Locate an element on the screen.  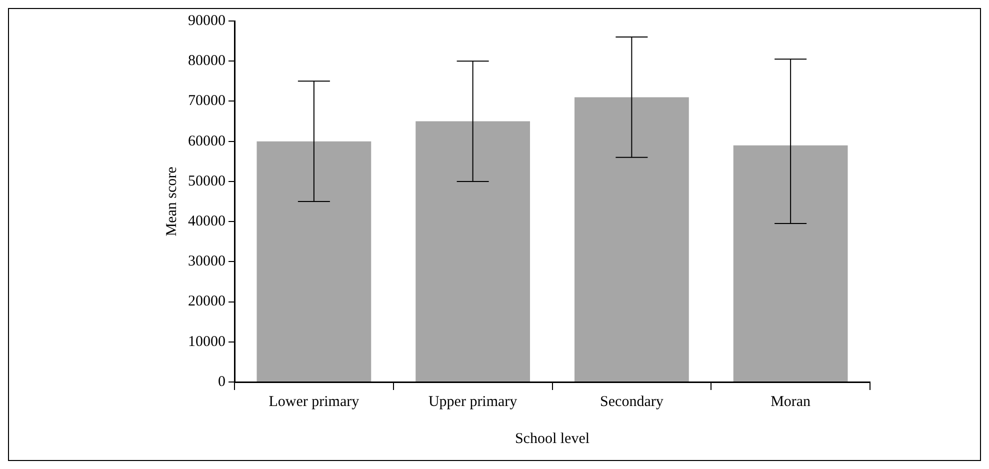
x-tick-label: Upper primary is located at coordinates (473, 402).